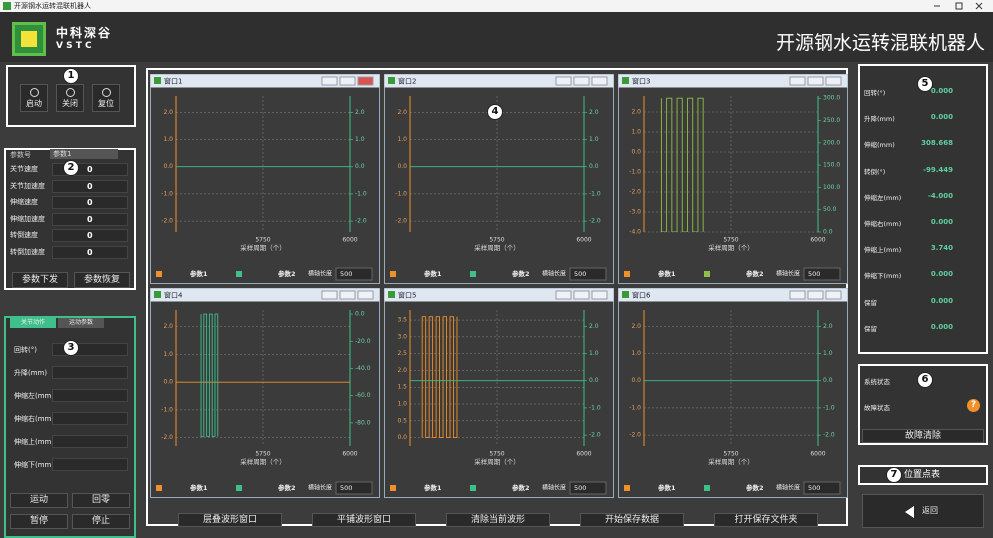  I want to click on y2-tick-label: 100.0, so click(831, 187).